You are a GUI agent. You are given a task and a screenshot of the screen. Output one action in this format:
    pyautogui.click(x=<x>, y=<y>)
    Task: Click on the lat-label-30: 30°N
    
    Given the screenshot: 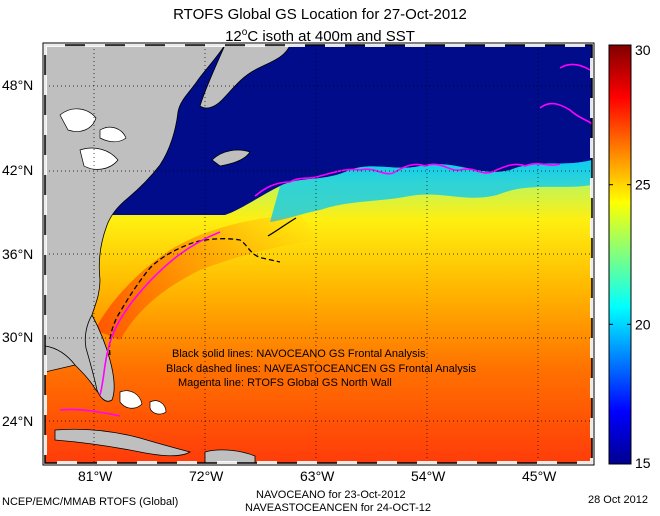 What is the action you would take?
    pyautogui.click(x=17, y=337)
    